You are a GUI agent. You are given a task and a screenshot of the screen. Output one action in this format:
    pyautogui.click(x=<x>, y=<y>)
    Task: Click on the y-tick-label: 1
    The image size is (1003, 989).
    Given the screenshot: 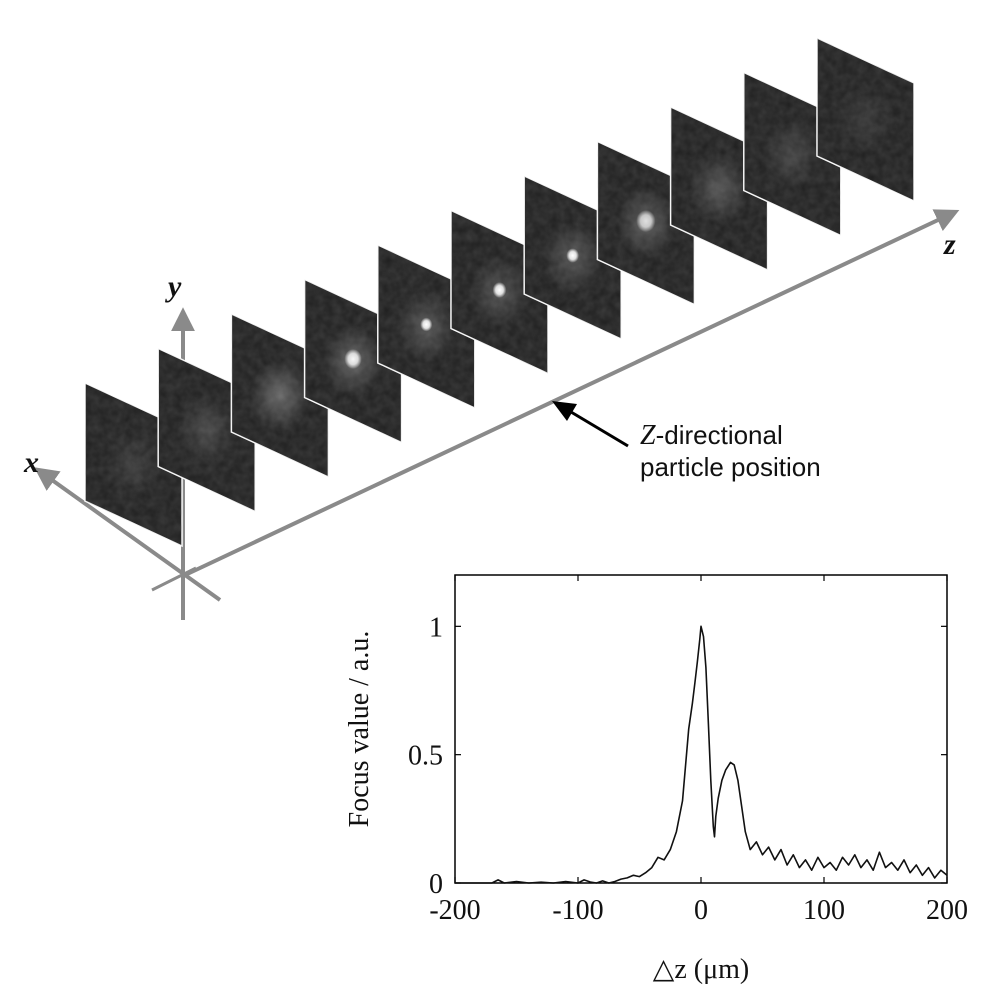 What is the action you would take?
    pyautogui.click(x=436, y=627)
    